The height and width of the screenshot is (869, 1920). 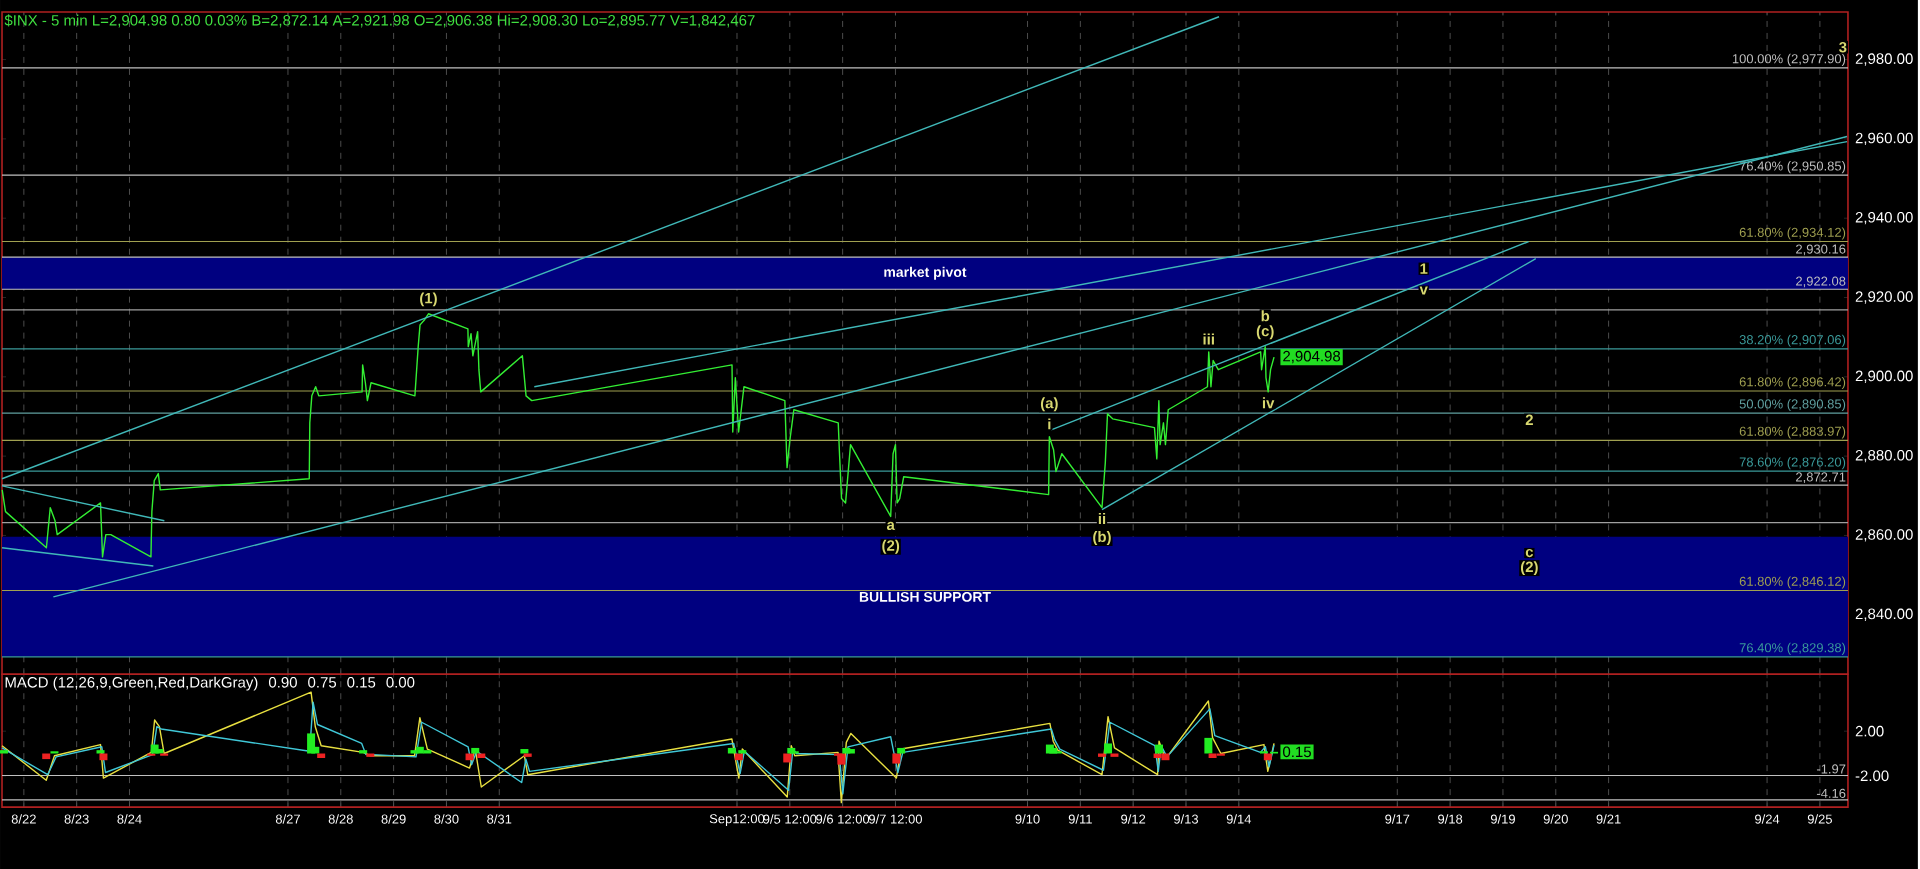 I want to click on x-tick-label: 9/19, so click(x=1502, y=819).